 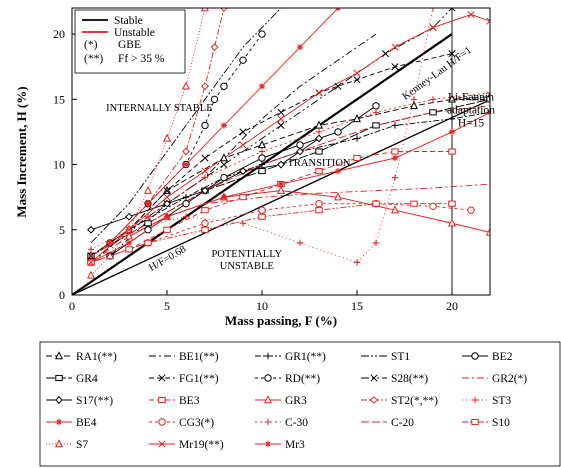 I want to click on data-point-gr1, so click(x=186, y=197).